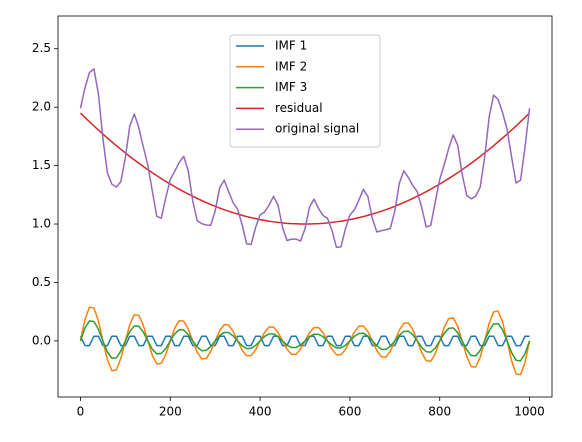 The width and height of the screenshot is (582, 442). Describe the element at coordinates (439, 412) in the screenshot. I see `x-tick-label: 800` at that location.